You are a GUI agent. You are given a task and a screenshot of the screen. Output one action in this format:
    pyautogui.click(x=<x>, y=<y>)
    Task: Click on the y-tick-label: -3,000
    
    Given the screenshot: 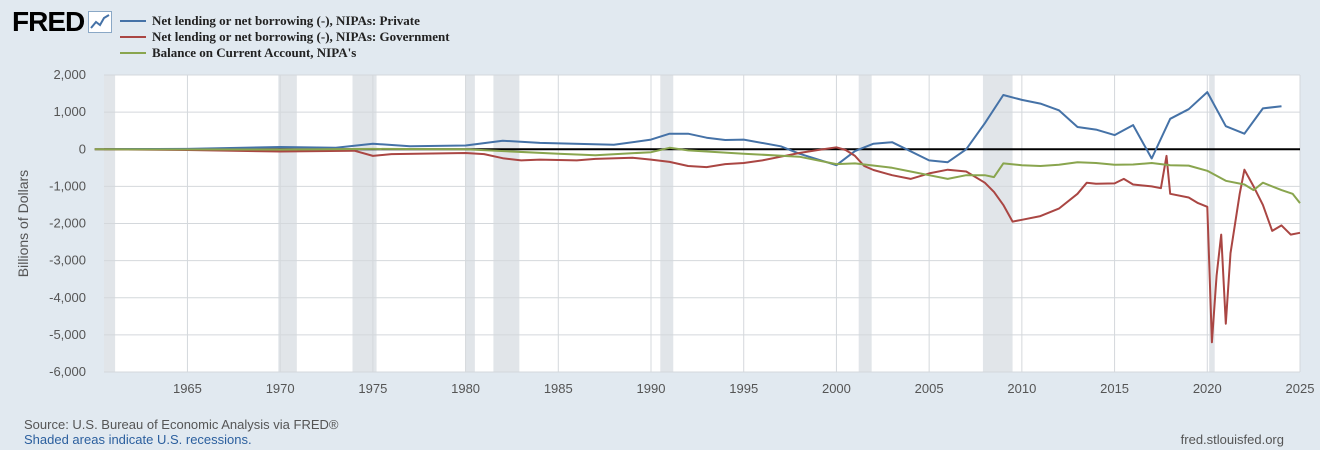 What is the action you would take?
    pyautogui.click(x=67, y=260)
    